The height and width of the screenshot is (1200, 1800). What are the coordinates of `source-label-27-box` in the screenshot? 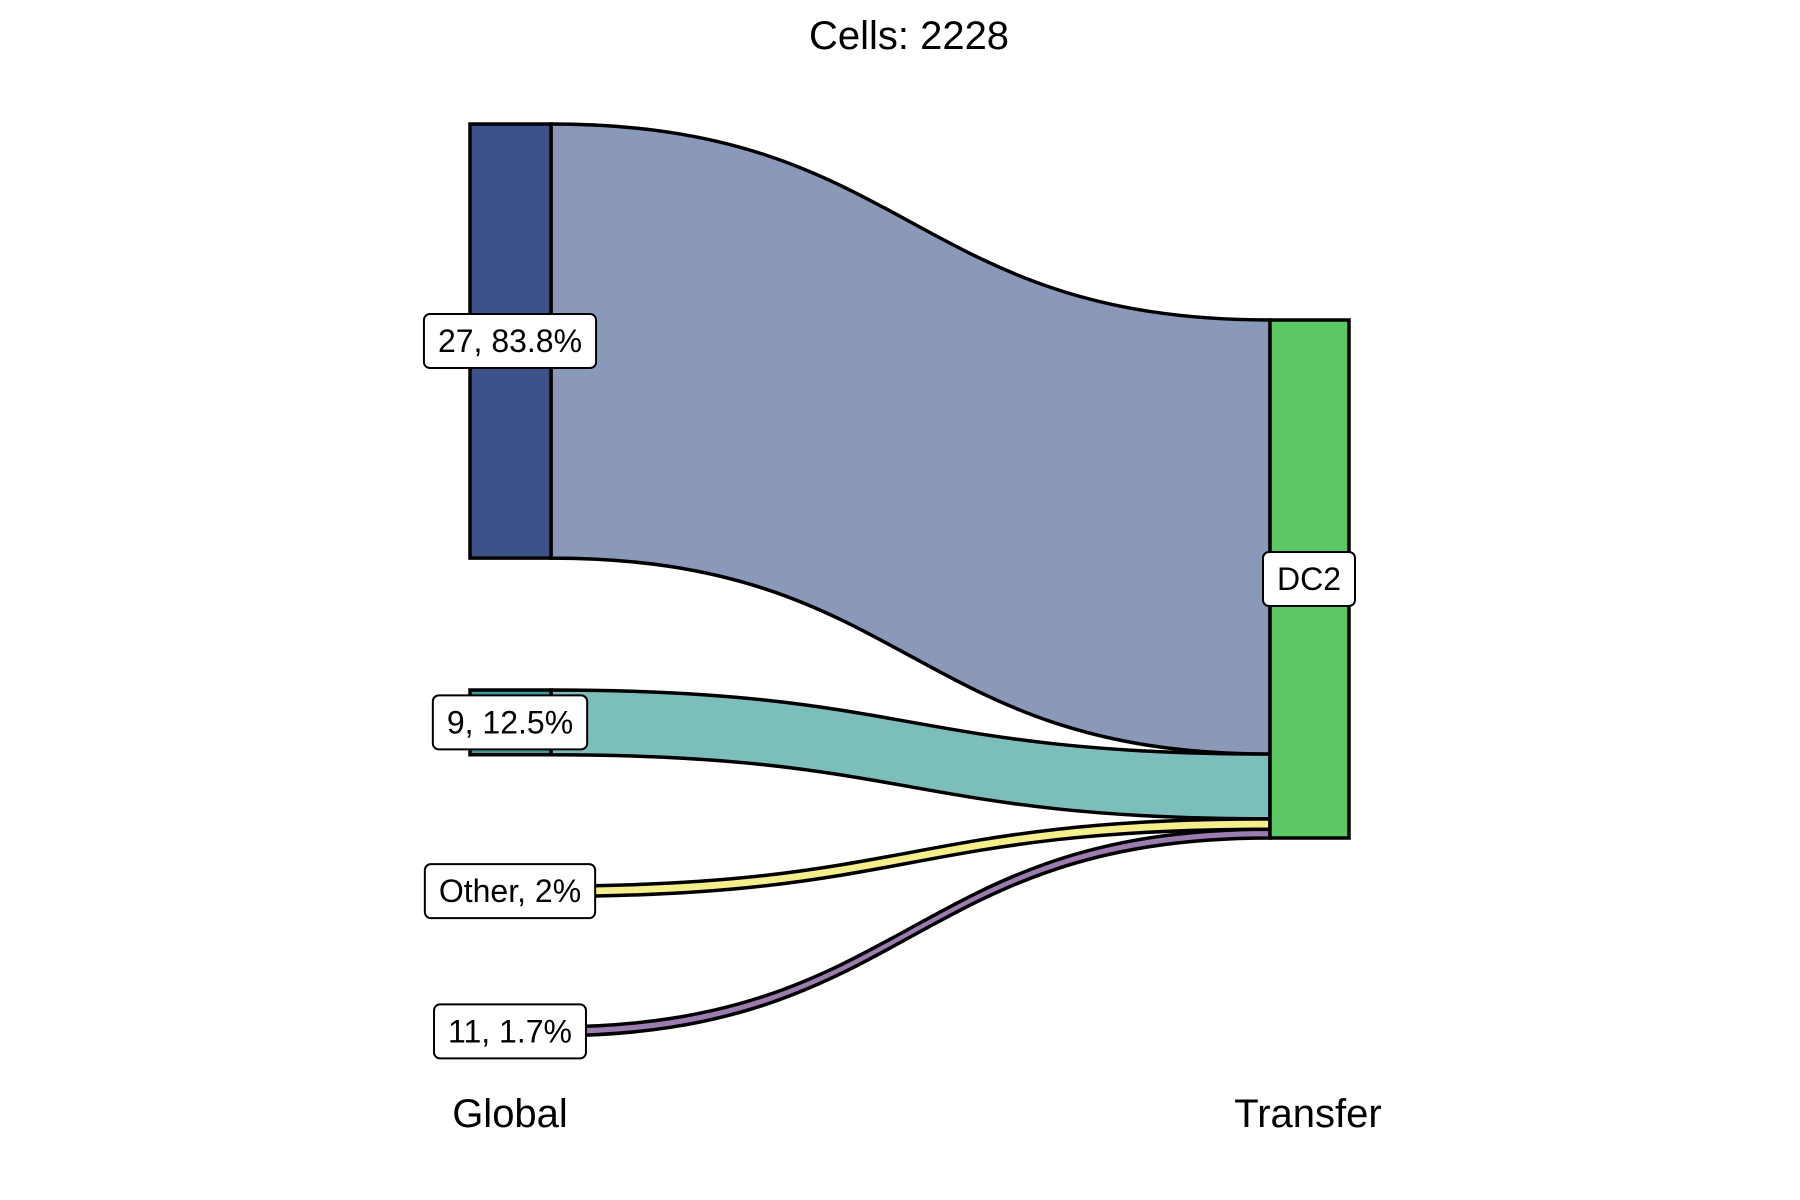 It's located at (510, 341).